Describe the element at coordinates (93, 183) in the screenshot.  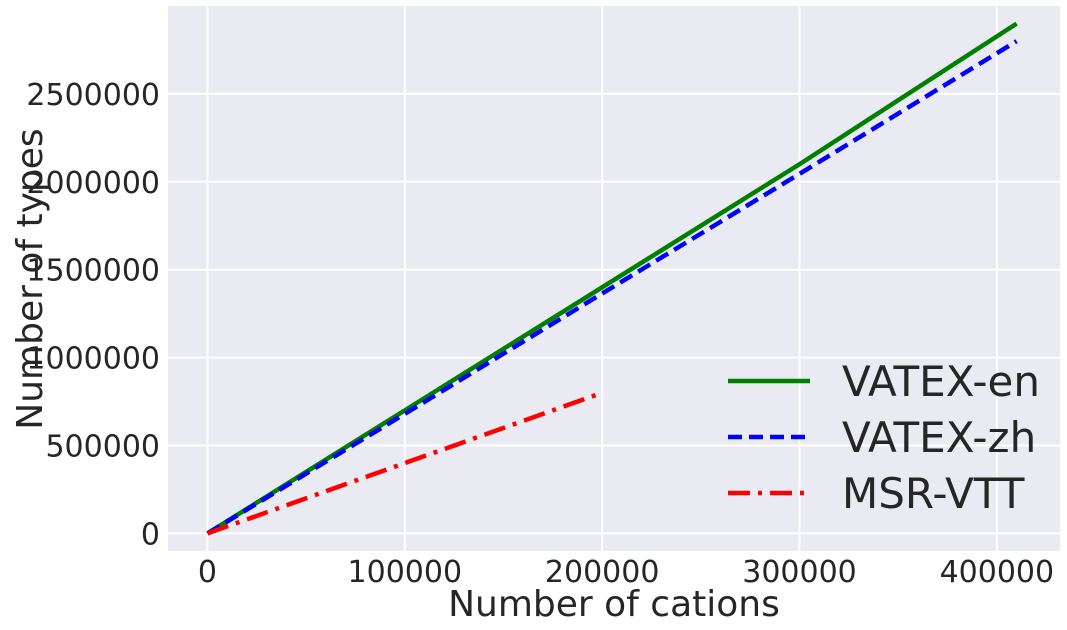
I see `y-tick-label: 2000000` at that location.